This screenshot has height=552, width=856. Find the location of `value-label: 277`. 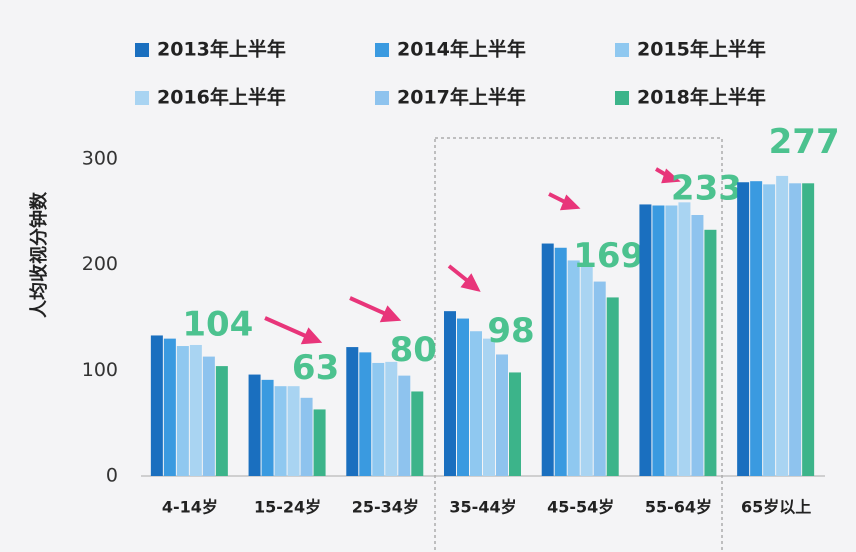

value-label: 277 is located at coordinates (804, 142).